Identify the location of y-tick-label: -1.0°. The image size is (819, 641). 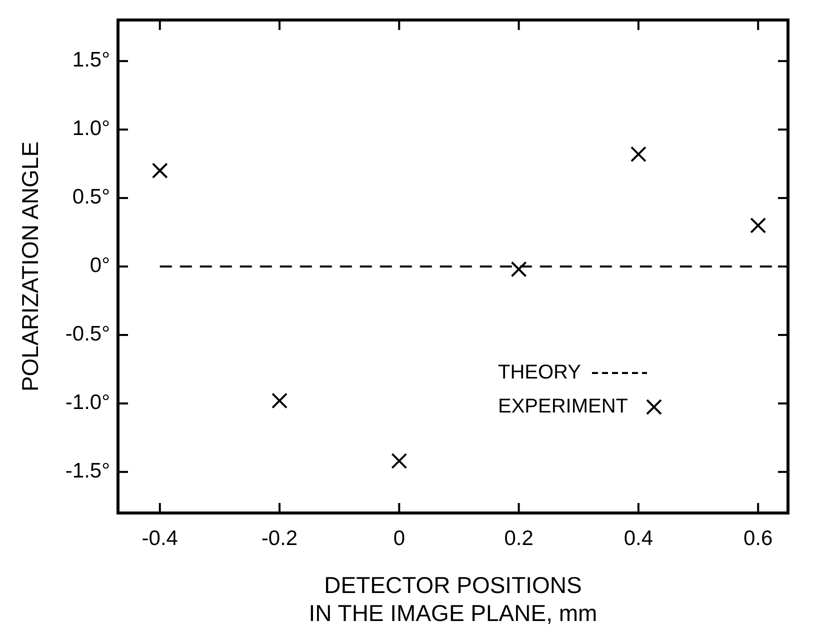
(87, 402).